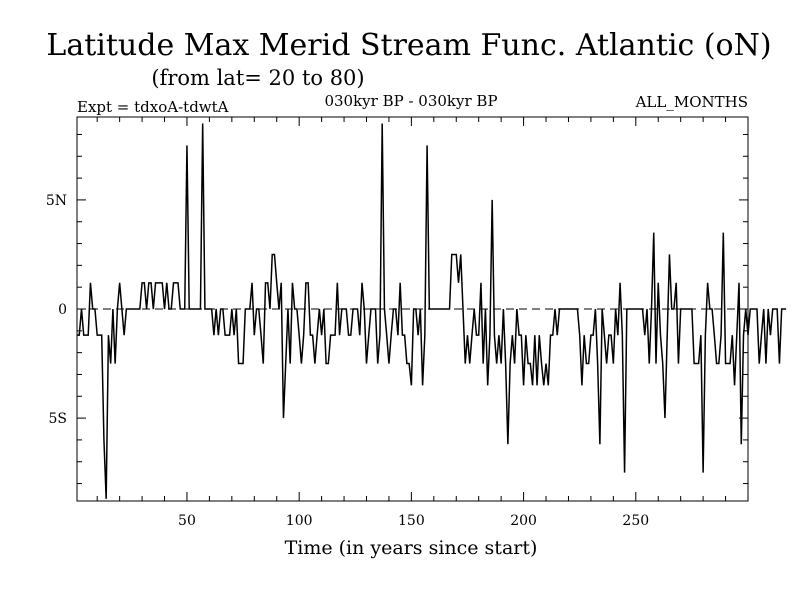 This screenshot has width=800, height=600. What do you see at coordinates (410, 101) in the screenshot?
I see `period-label: 030kyr BP - 030kyr BP` at bounding box center [410, 101].